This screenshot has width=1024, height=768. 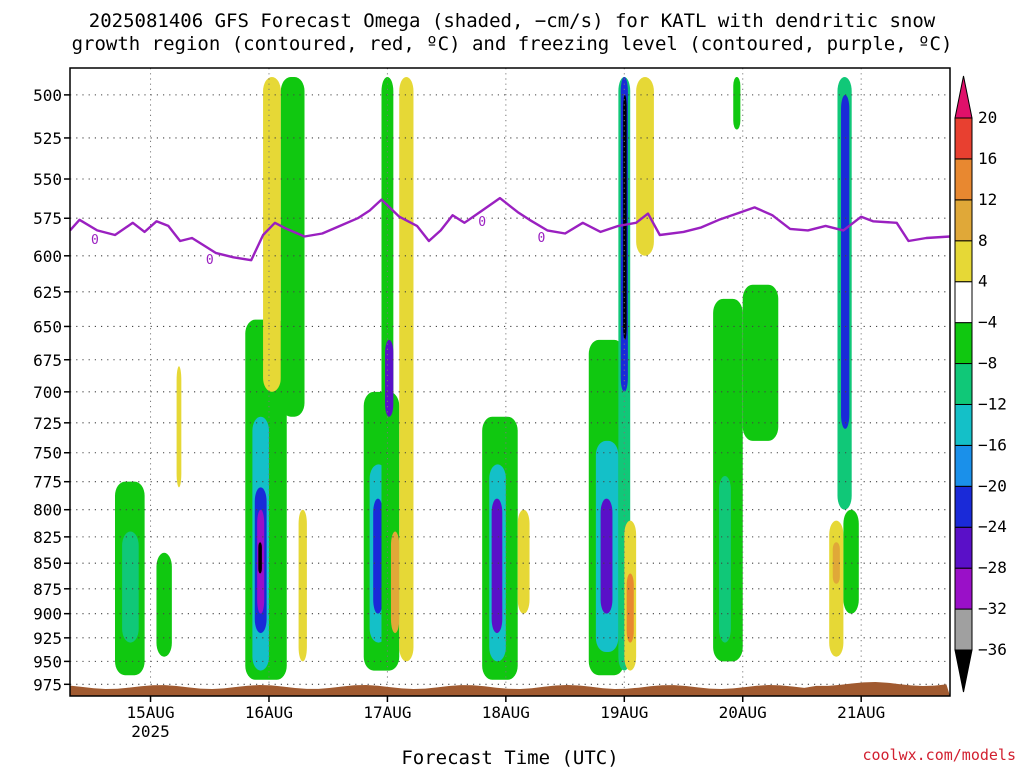 What do you see at coordinates (47, 179) in the screenshot?
I see `y-tick-label: 550` at bounding box center [47, 179].